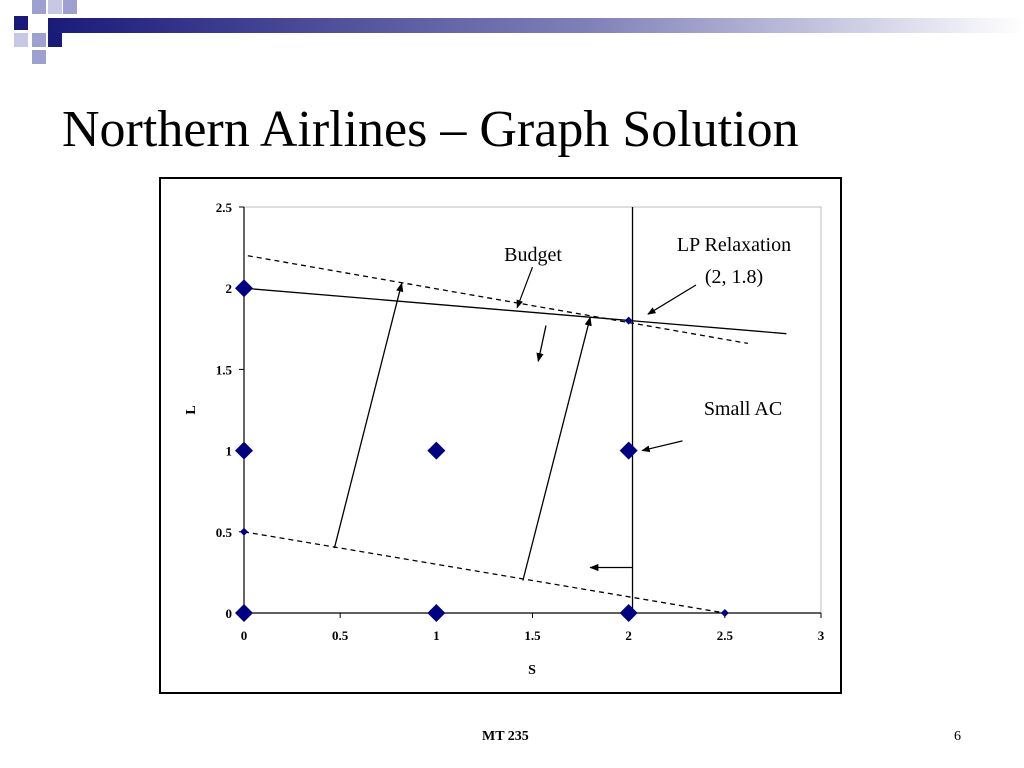 The width and height of the screenshot is (1024, 768). I want to click on annotation-label: Small AC, so click(743, 409).